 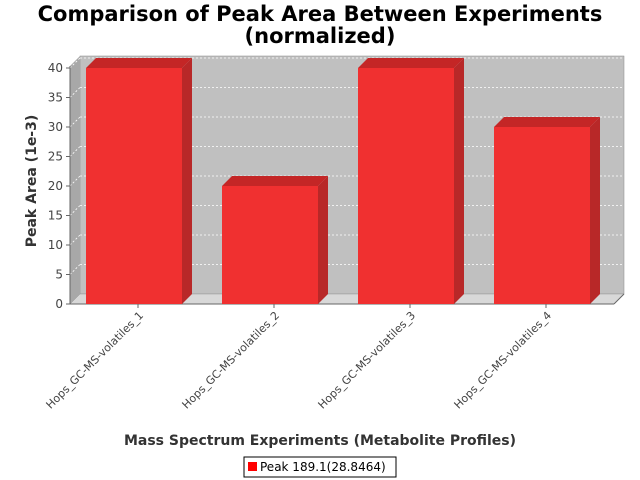 What do you see at coordinates (55, 68) in the screenshot?
I see `y-tick-label-8: 40` at bounding box center [55, 68].